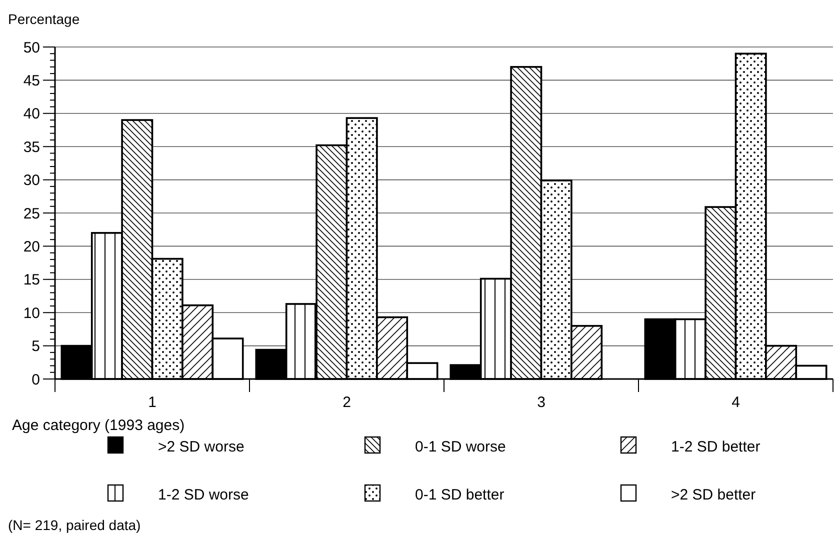 The width and height of the screenshot is (835, 539). What do you see at coordinates (201, 447) in the screenshot?
I see `legend-label: >2 SD worse` at bounding box center [201, 447].